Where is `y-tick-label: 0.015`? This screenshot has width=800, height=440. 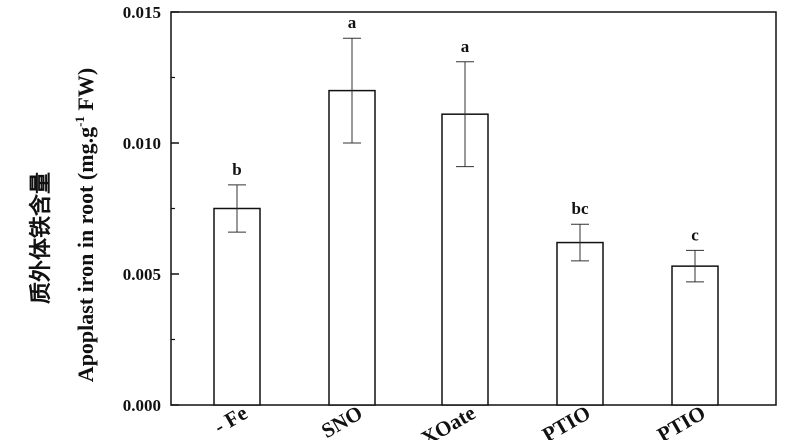 y-tick-label: 0.015 is located at coordinates (142, 12).